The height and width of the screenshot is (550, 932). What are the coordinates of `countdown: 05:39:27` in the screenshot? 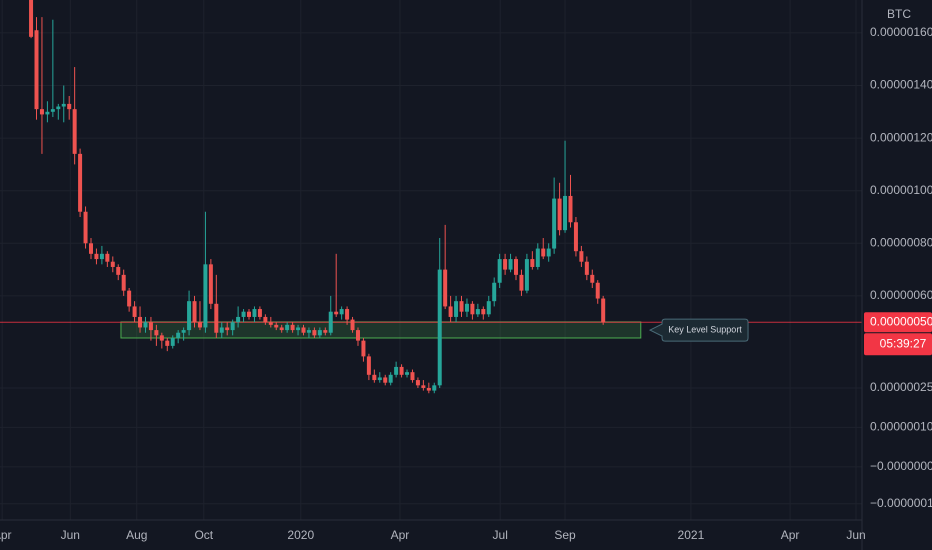 It's located at (903, 343).